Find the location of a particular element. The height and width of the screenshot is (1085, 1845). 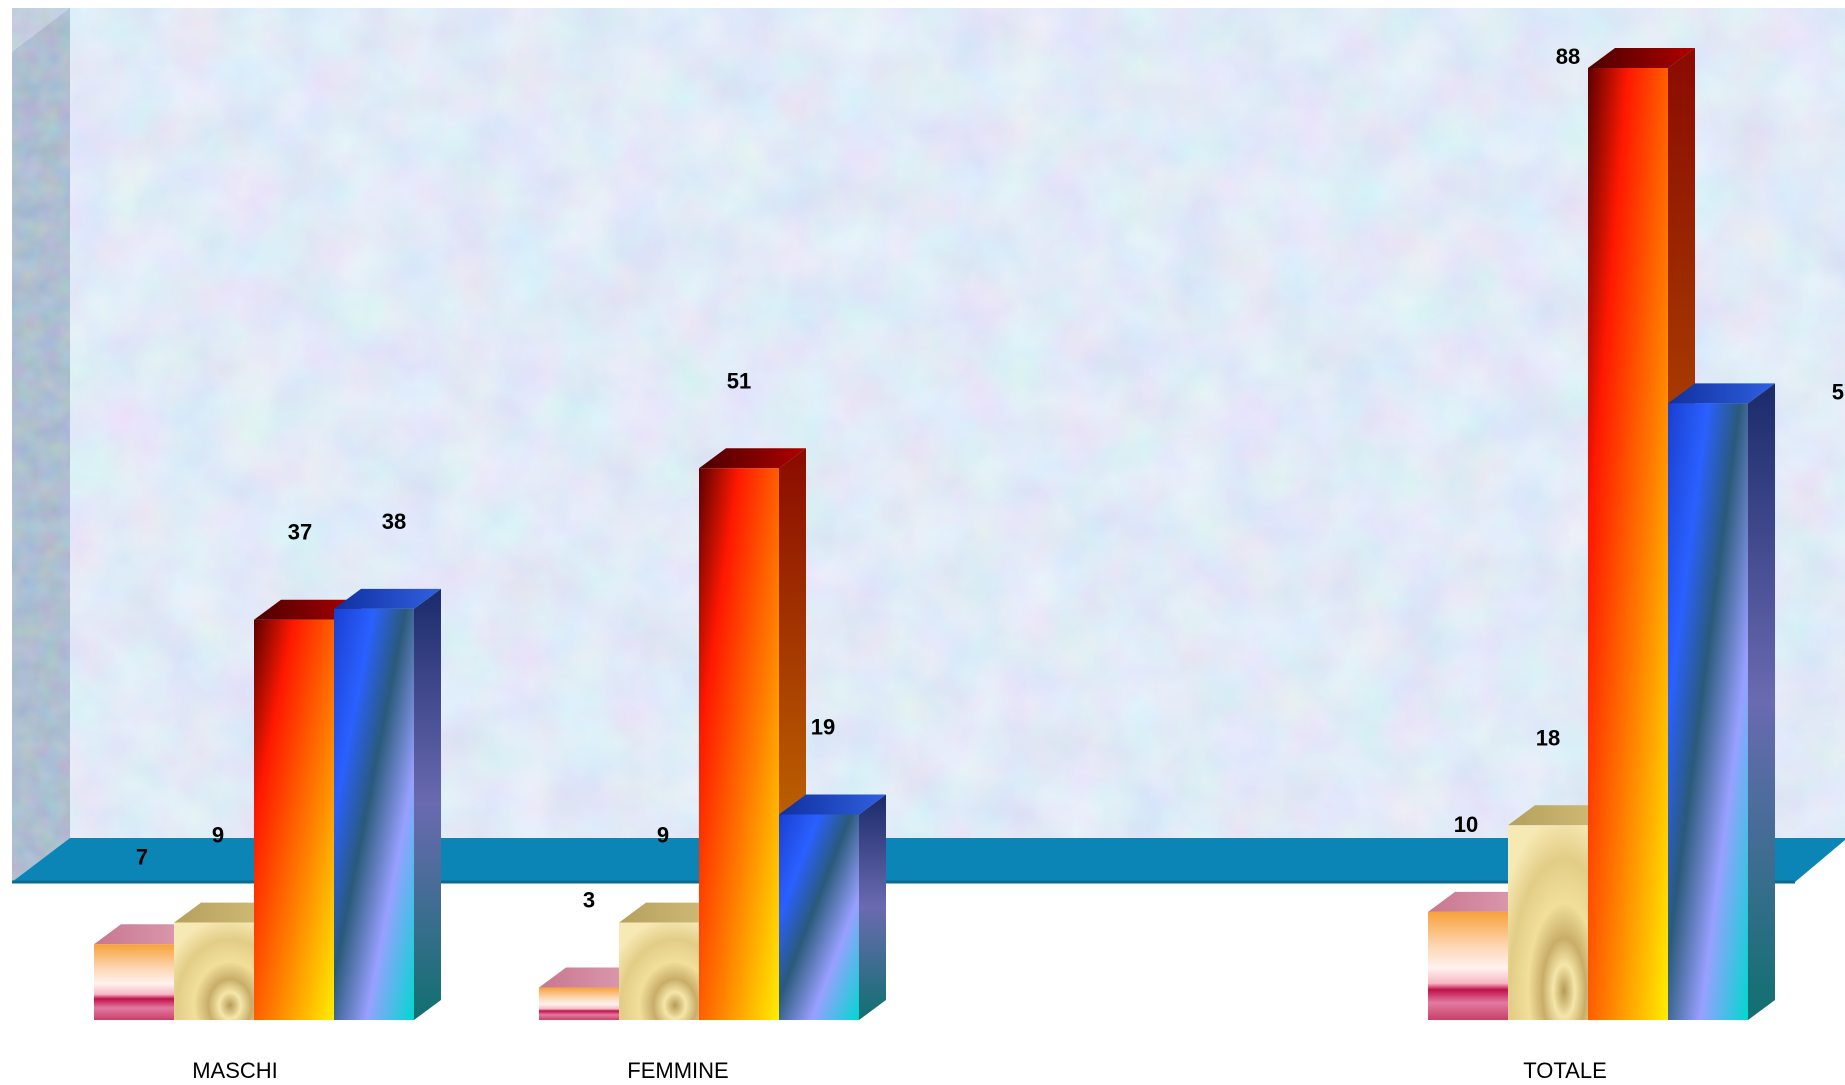

value-label-maschi-s4: 38 is located at coordinates (394, 521).